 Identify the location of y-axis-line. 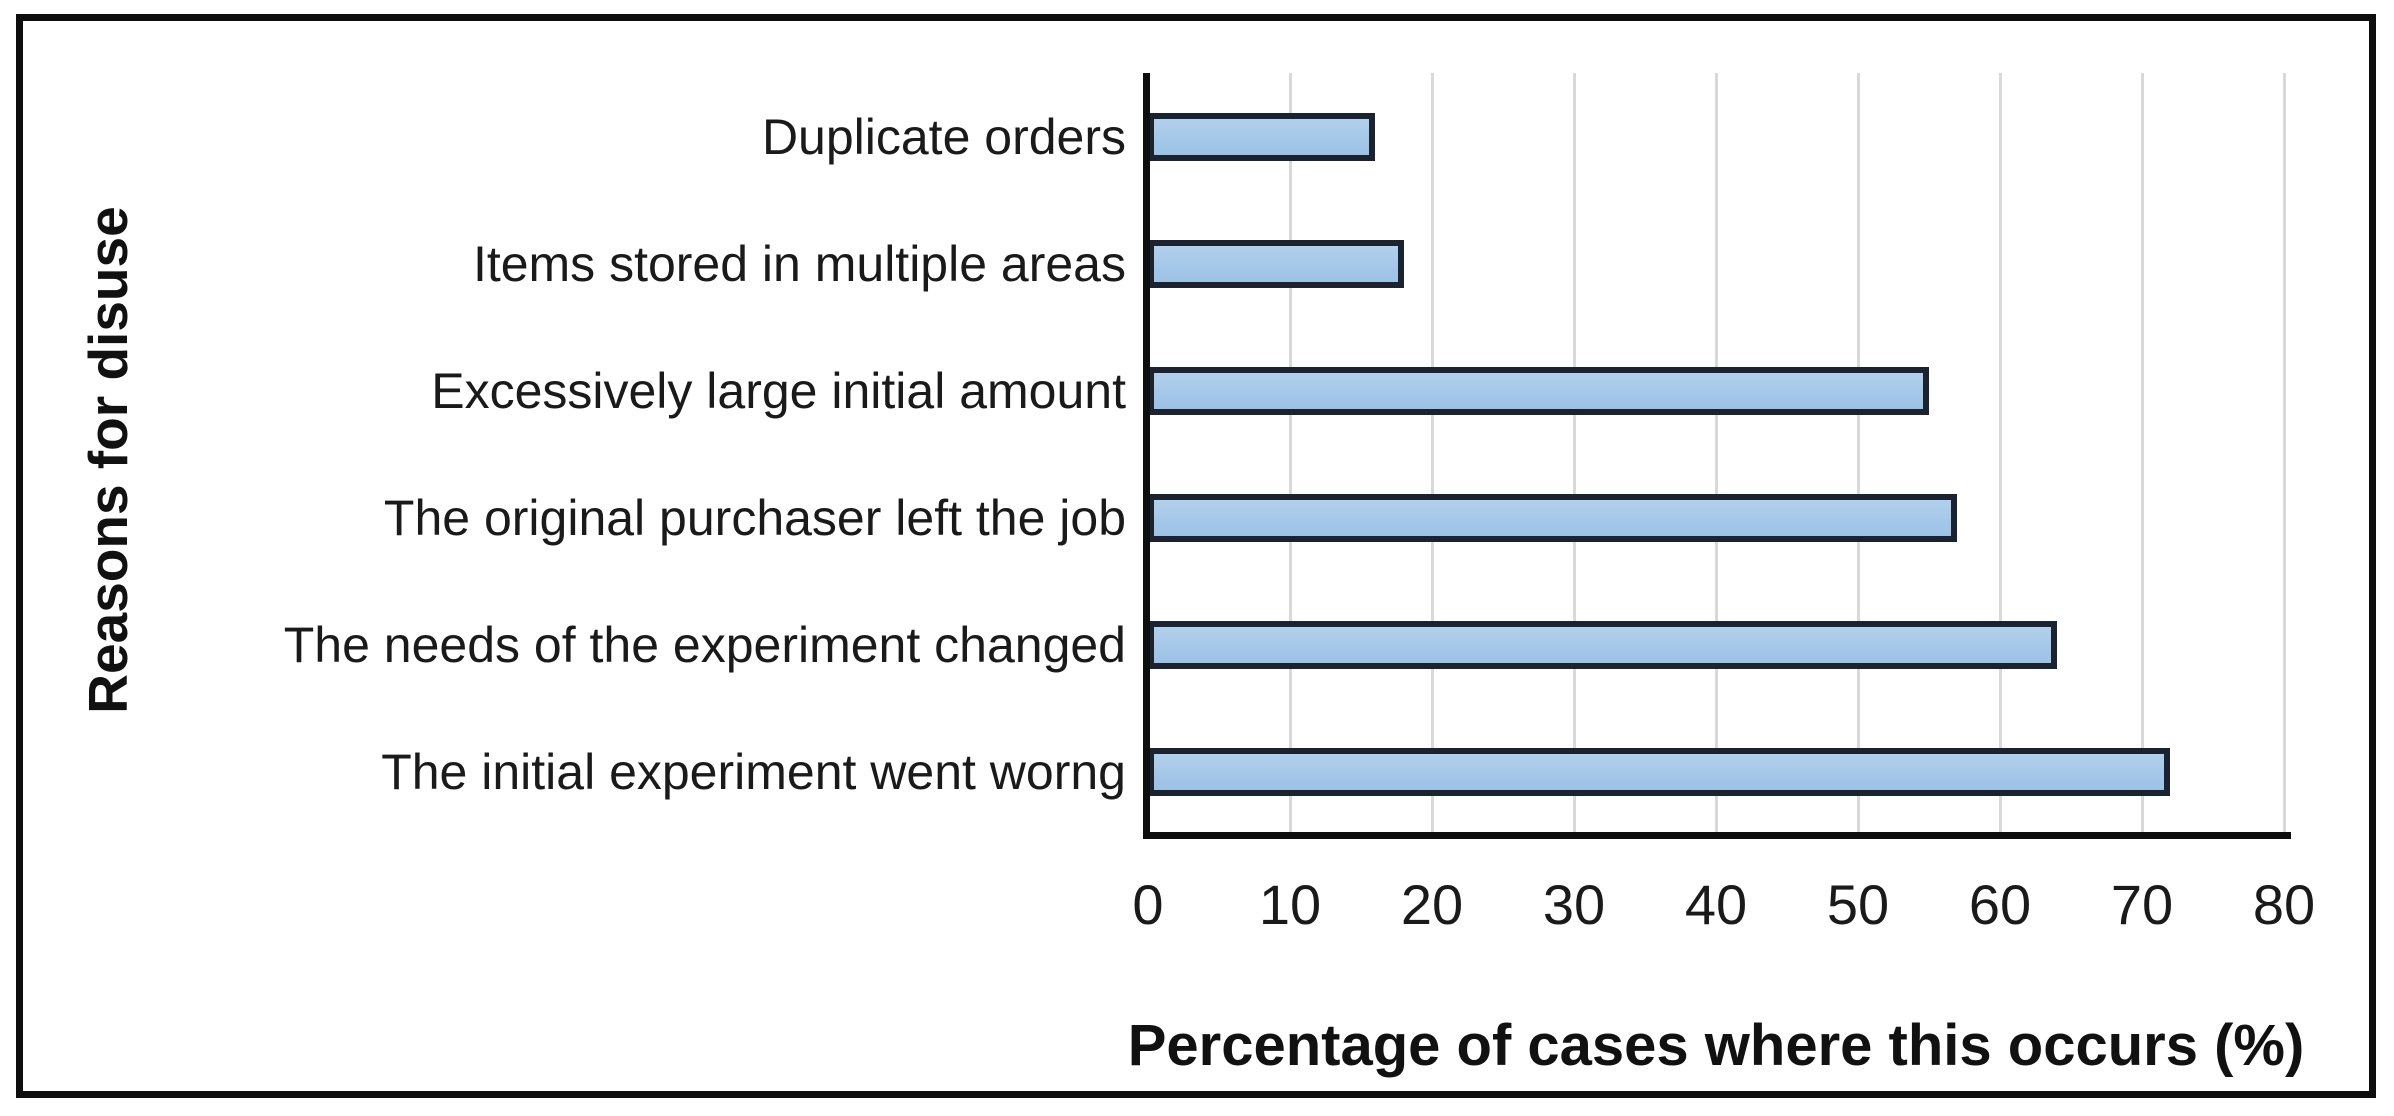
(1146, 456).